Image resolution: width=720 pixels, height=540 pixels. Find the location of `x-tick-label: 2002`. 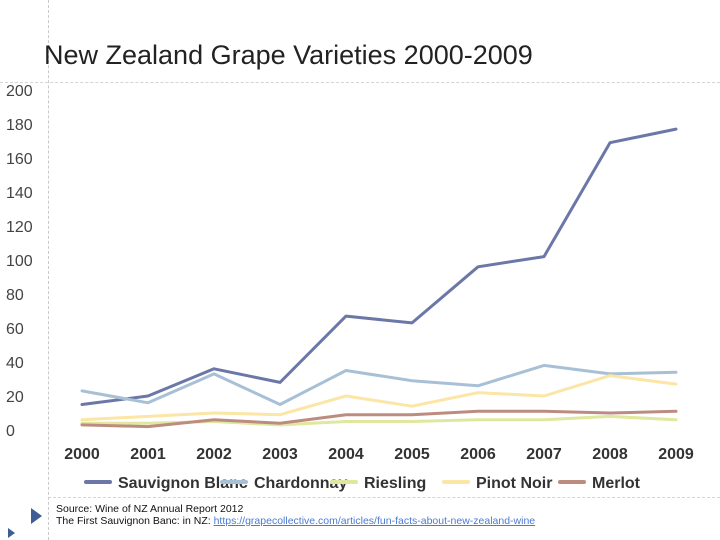

x-tick-label: 2002 is located at coordinates (214, 454).